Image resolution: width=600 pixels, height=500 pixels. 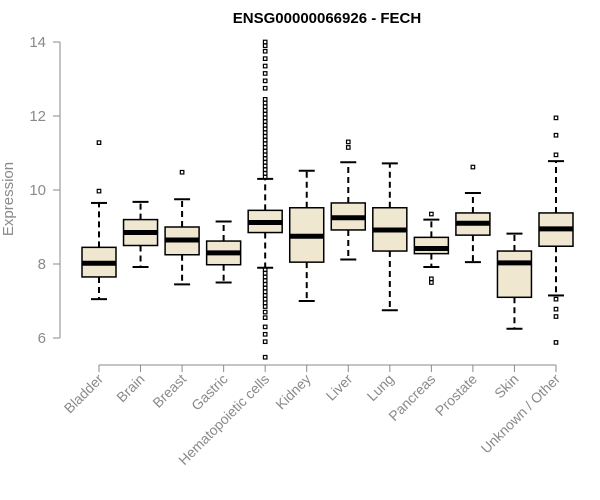 I want to click on box-lung, so click(x=390, y=237).